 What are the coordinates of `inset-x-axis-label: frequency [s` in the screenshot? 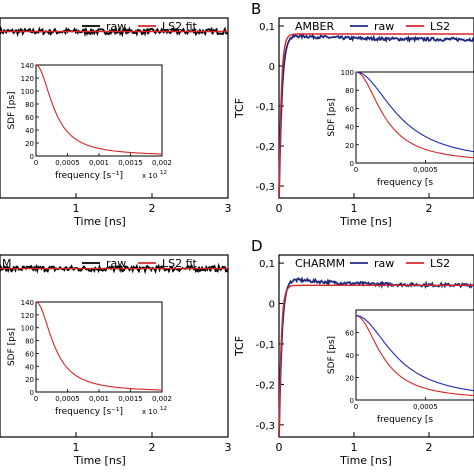 It's located at (405, 420).